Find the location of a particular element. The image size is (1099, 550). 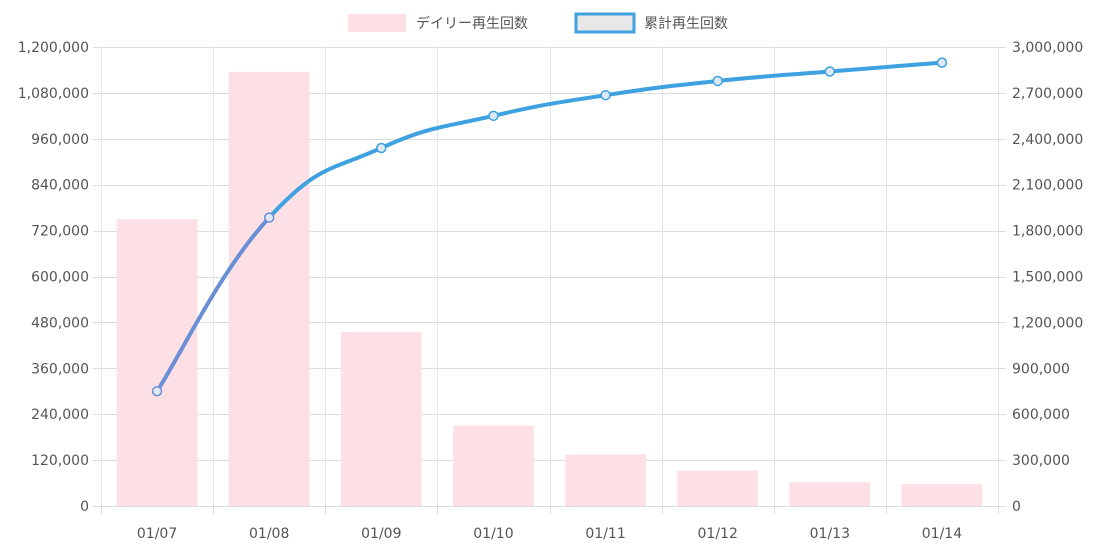

y-right-tick-label: 2,400,000 is located at coordinates (1047, 140).